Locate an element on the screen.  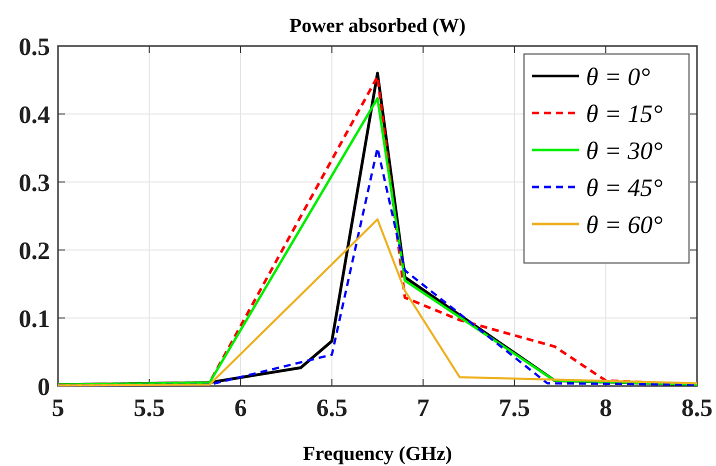
x-tick-label: 5.5 is located at coordinates (149, 408).